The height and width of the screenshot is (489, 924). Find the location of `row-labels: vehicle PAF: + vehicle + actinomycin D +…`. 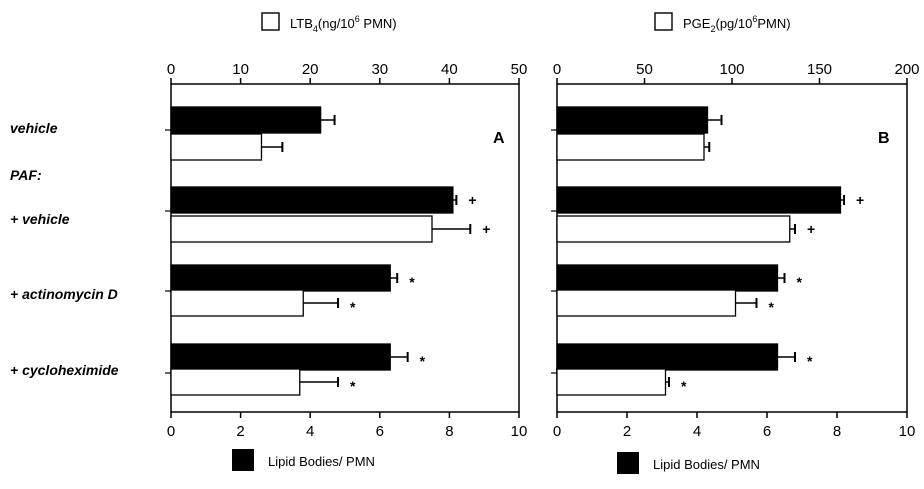

row-labels: vehicle PAF: + vehicle + actinomycin D +… is located at coordinates (64, 249).